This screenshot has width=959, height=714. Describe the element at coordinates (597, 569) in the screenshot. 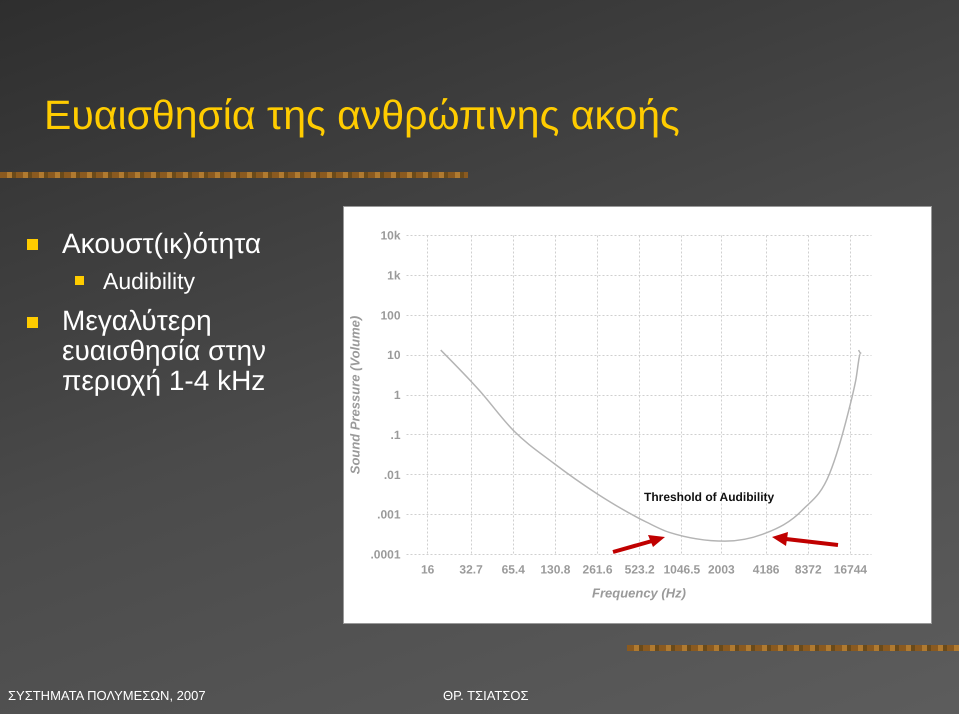

I see `x-tick-label: 261.6` at that location.